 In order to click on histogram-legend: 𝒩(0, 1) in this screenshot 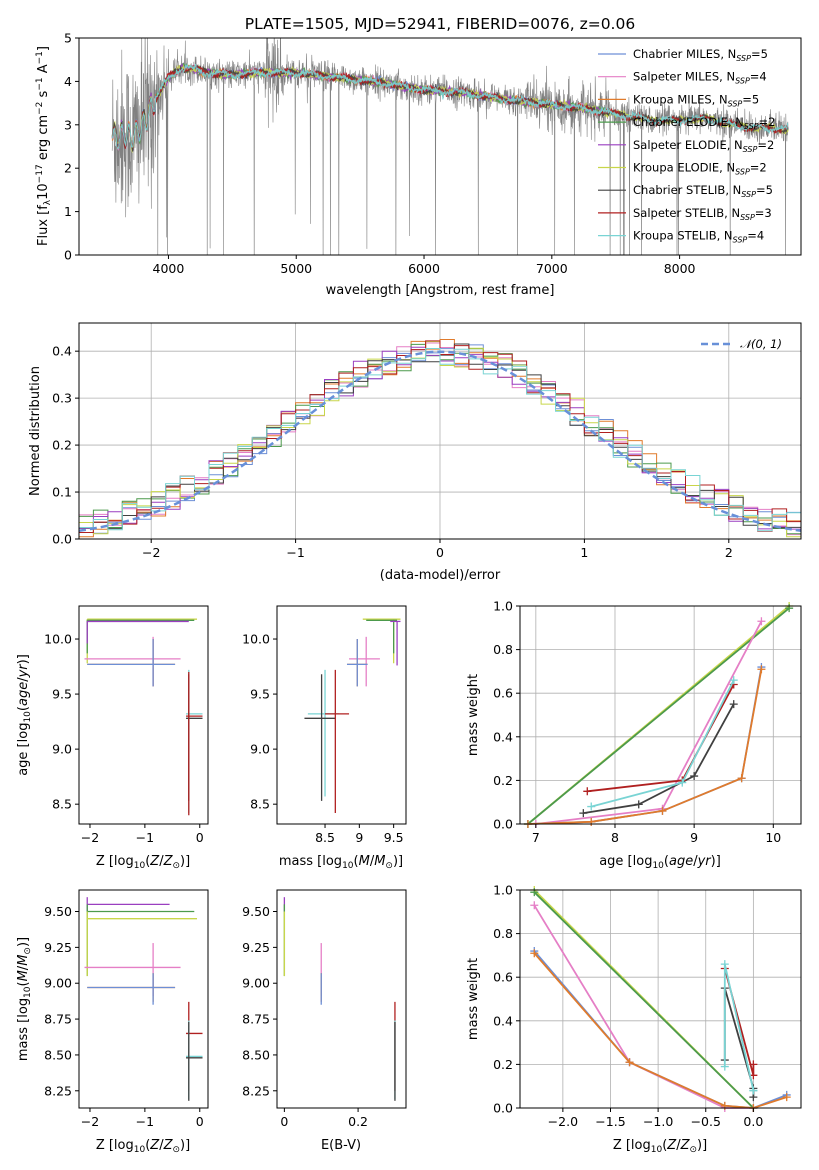, I will do `click(741, 344)`.